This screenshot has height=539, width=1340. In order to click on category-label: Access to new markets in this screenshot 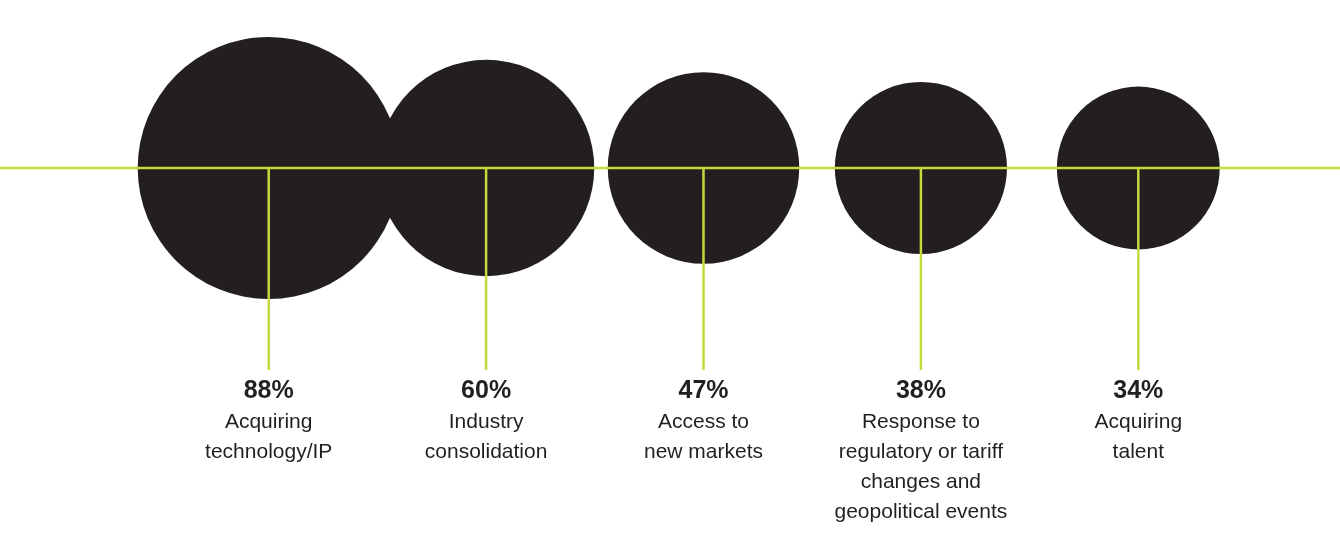, I will do `click(703, 435)`.